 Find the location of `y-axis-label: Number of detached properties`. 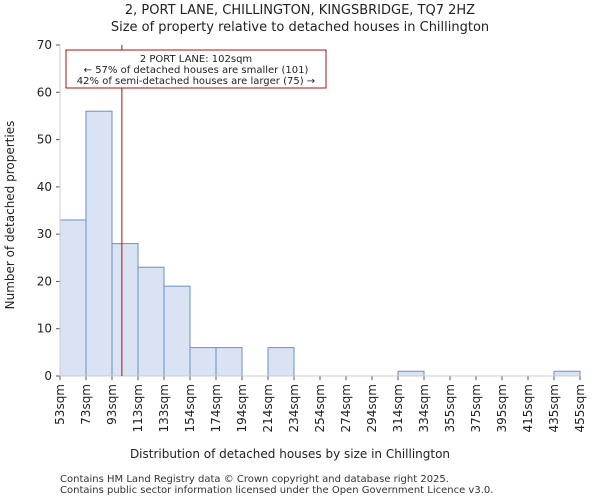

y-axis-label: Number of detached properties is located at coordinates (10, 215).